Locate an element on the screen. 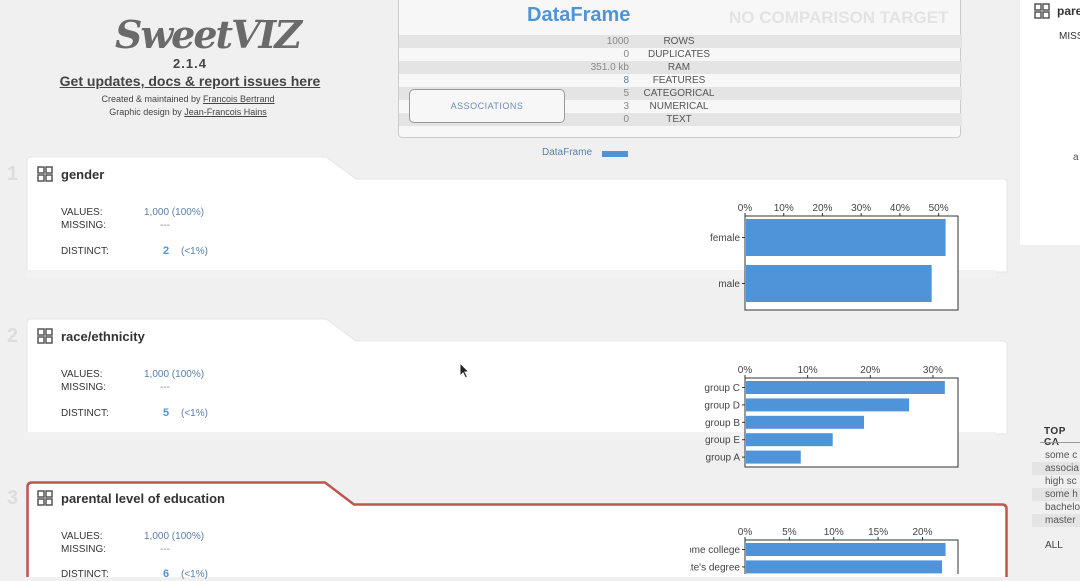  category-label: male is located at coordinates (729, 284).